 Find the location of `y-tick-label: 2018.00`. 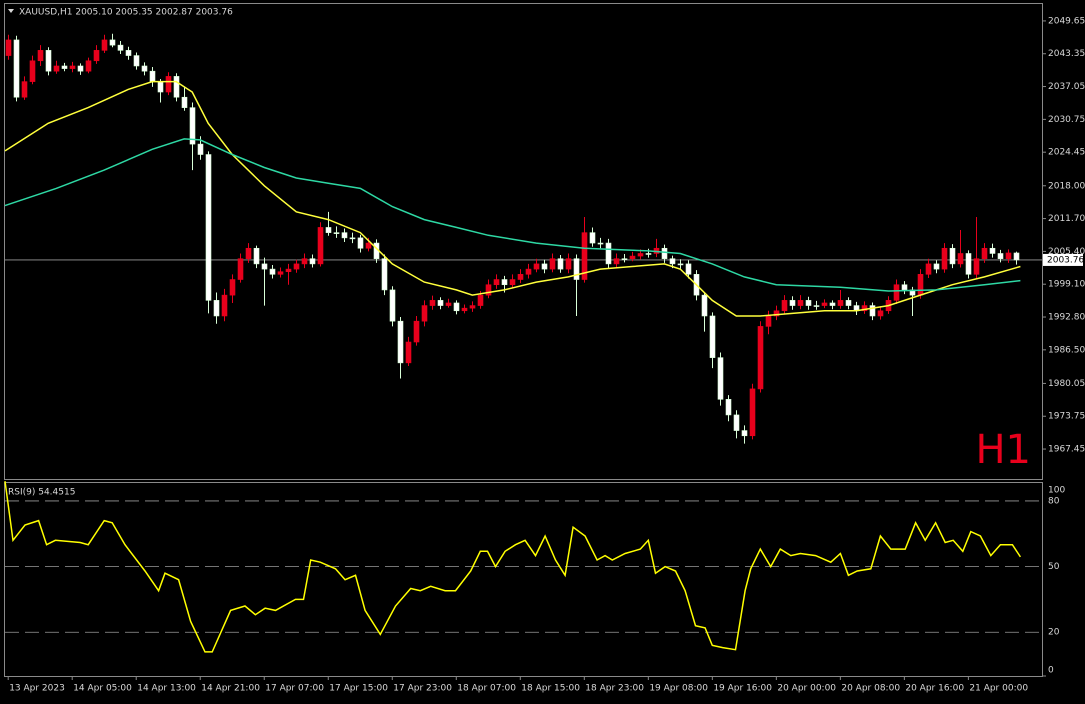

y-tick-label: 2018.00 is located at coordinates (1066, 186).